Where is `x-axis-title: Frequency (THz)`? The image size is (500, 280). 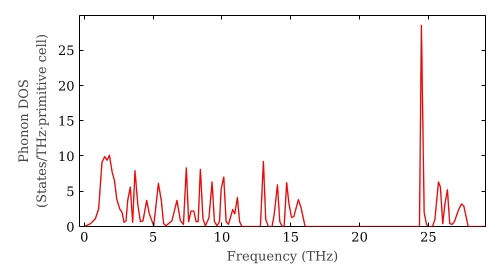
x-axis-title: Frequency (THz) is located at coordinates (282, 257).